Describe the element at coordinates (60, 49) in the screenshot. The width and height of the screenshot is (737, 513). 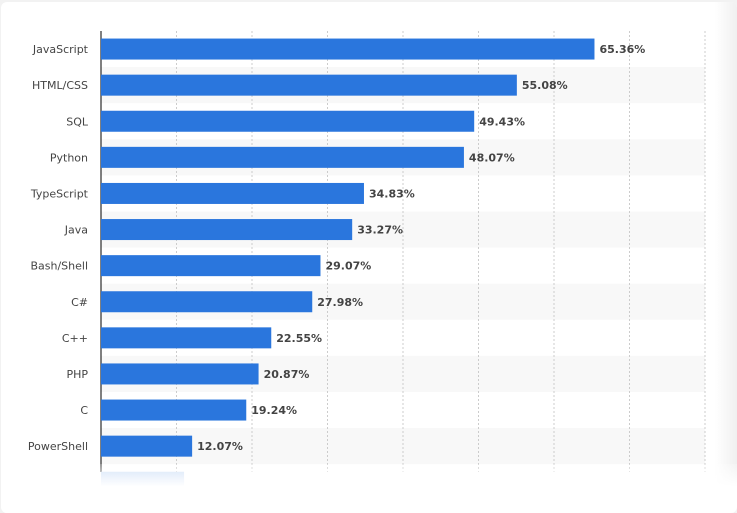
I see `category-label: JavaScript` at that location.